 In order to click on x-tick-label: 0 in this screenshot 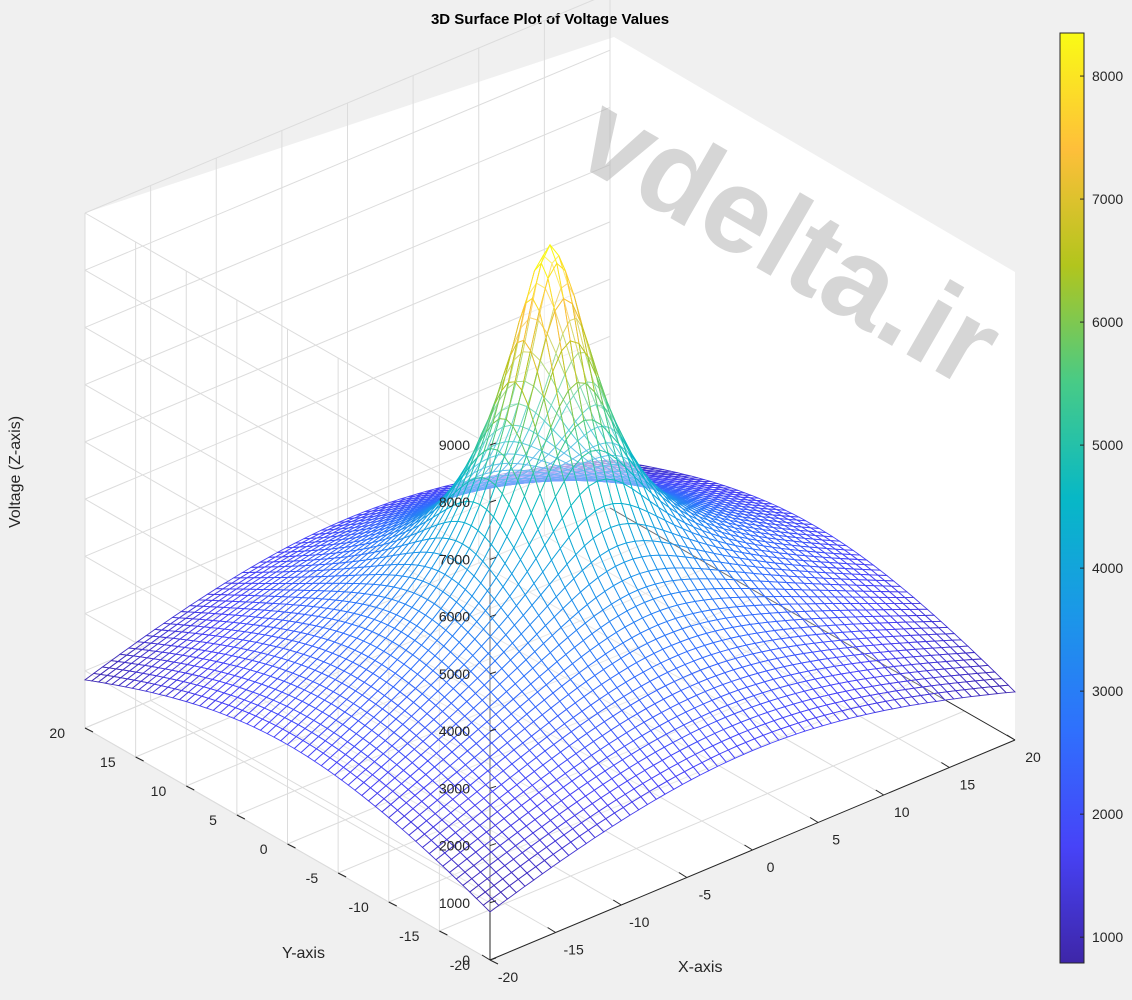, I will do `click(771, 867)`.